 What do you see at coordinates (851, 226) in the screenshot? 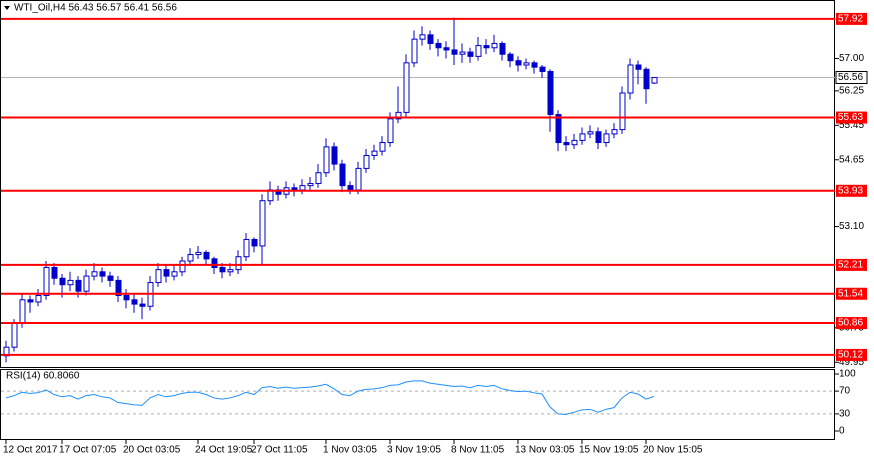
I see `y-tick-label: 53.10` at bounding box center [851, 226].